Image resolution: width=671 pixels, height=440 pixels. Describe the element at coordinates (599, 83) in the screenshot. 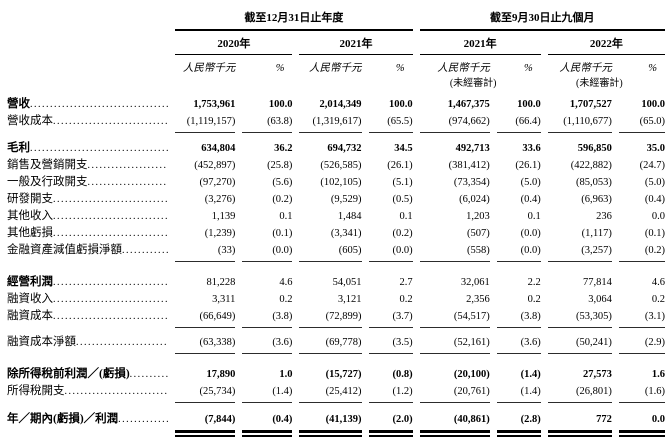

I see `unaudited-label: (未經審計)` at that location.